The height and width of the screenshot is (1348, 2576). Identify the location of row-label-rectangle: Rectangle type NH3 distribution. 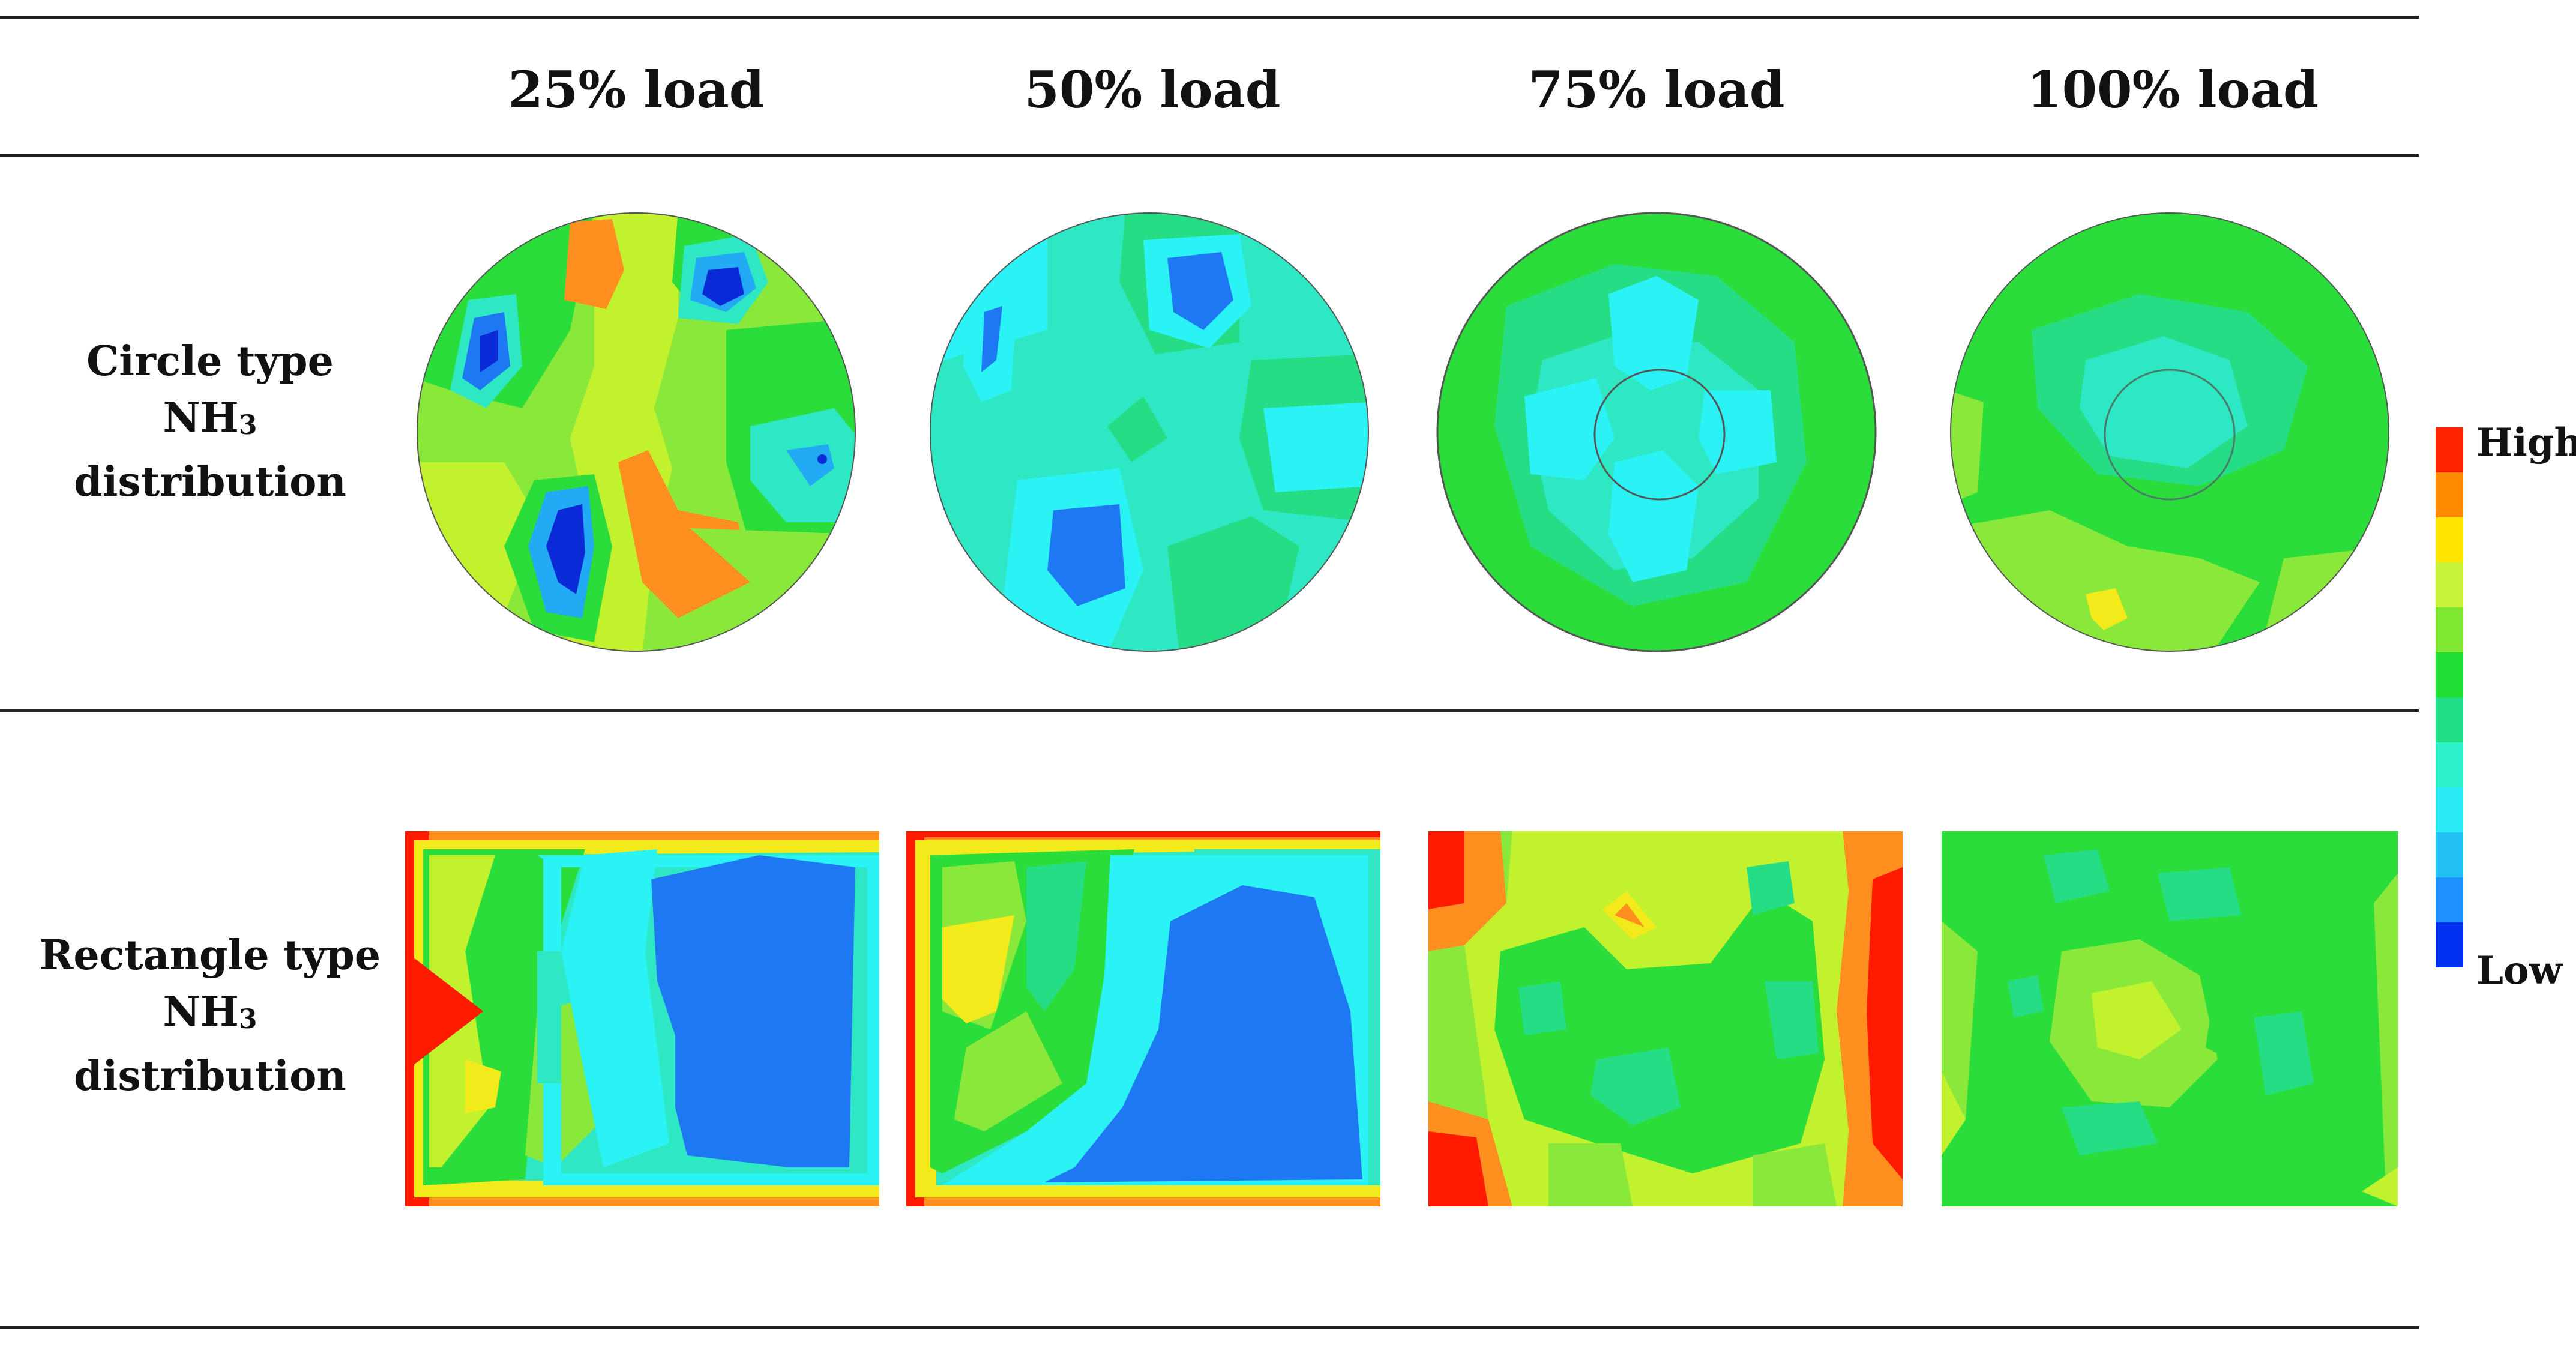
(210, 1015).